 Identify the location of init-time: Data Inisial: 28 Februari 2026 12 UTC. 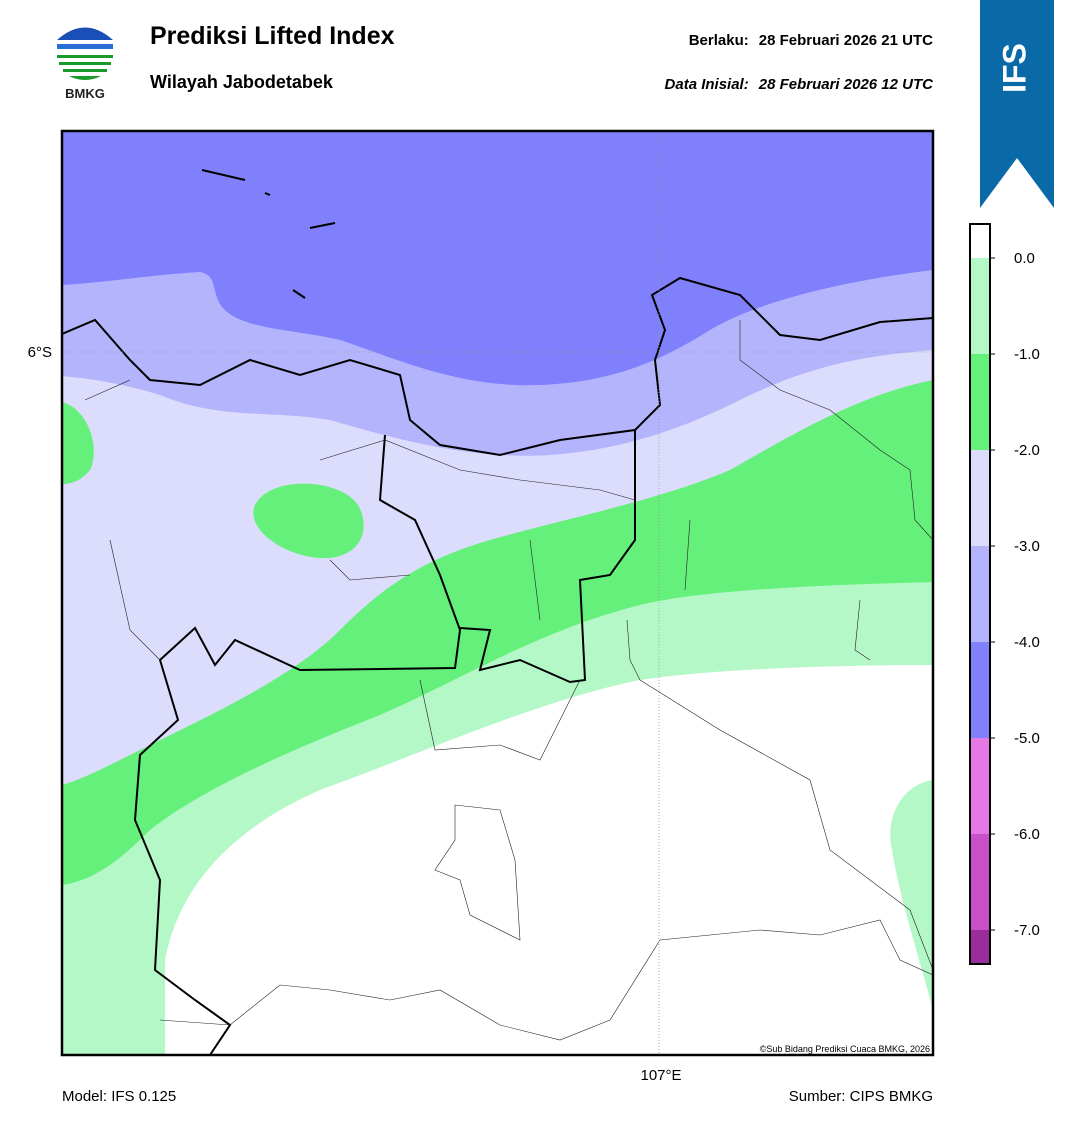
(800, 84).